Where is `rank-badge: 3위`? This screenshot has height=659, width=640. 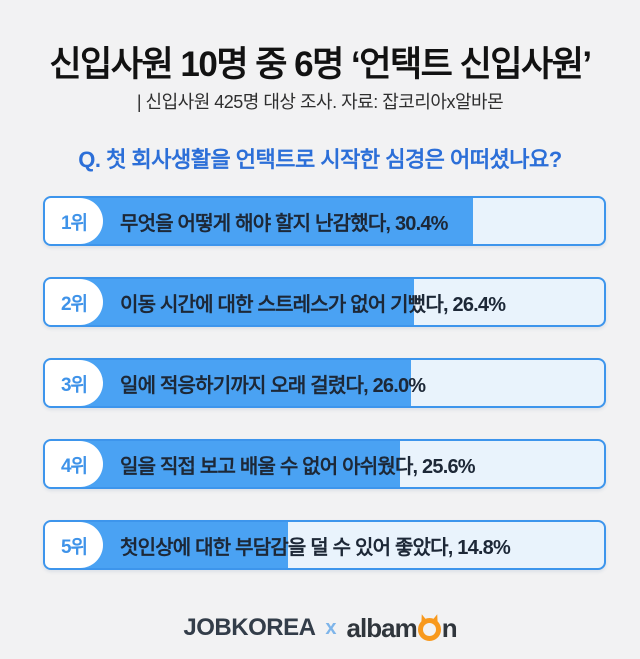
rank-badge: 3위 is located at coordinates (74, 383).